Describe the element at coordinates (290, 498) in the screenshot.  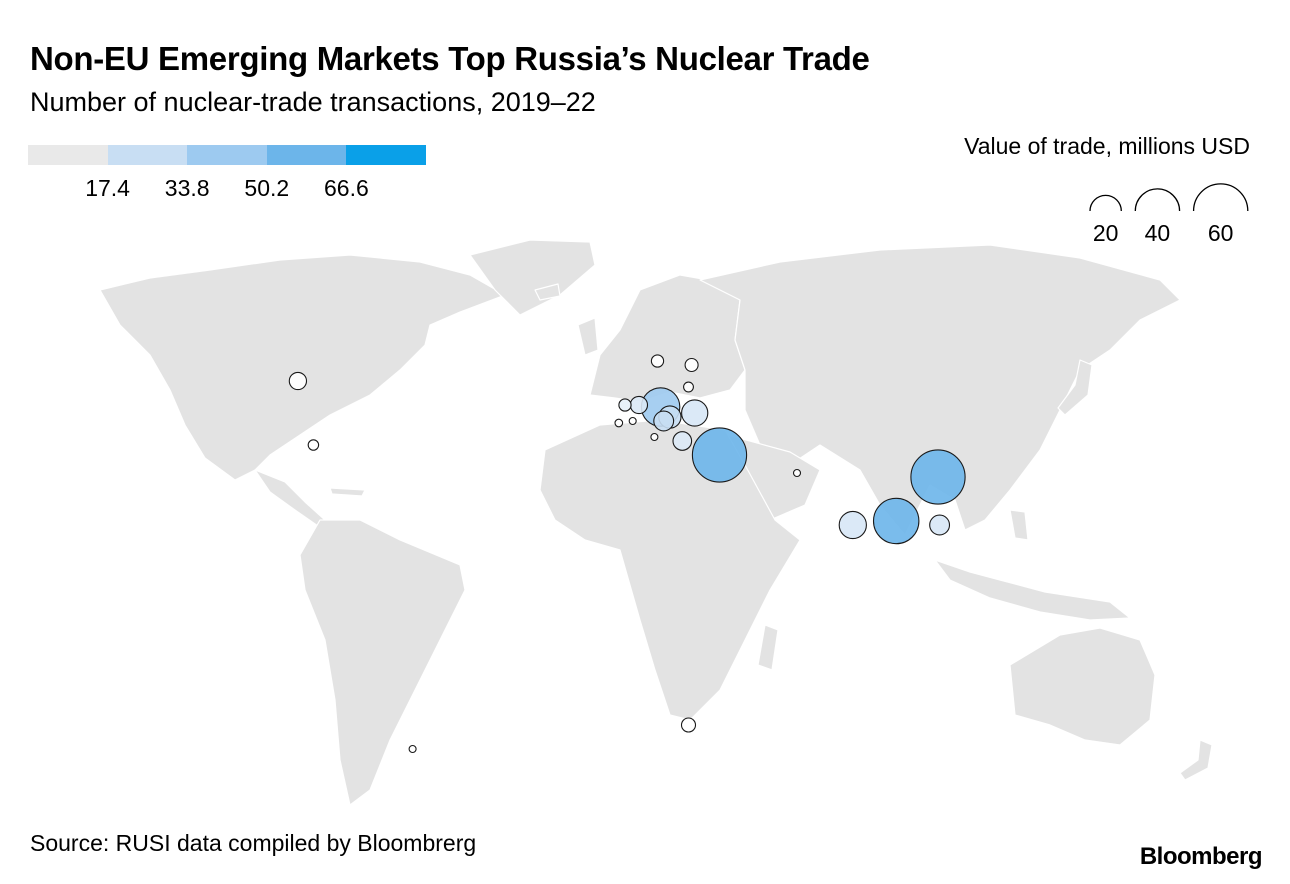
I see `landmass-central-america` at that location.